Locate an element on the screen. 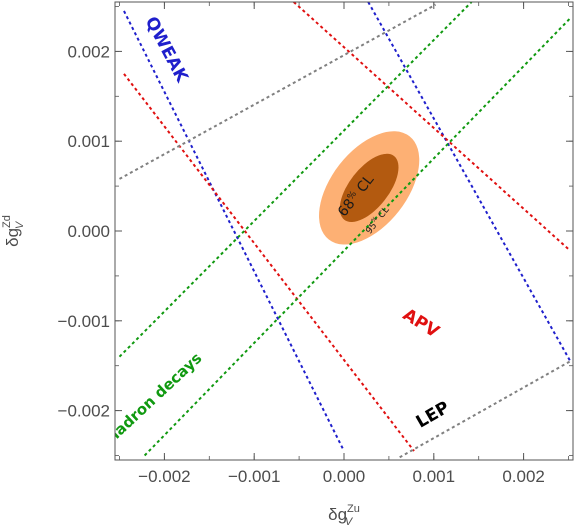 The image size is (576, 528). x-tick-label: −0.001 is located at coordinates (254, 476).